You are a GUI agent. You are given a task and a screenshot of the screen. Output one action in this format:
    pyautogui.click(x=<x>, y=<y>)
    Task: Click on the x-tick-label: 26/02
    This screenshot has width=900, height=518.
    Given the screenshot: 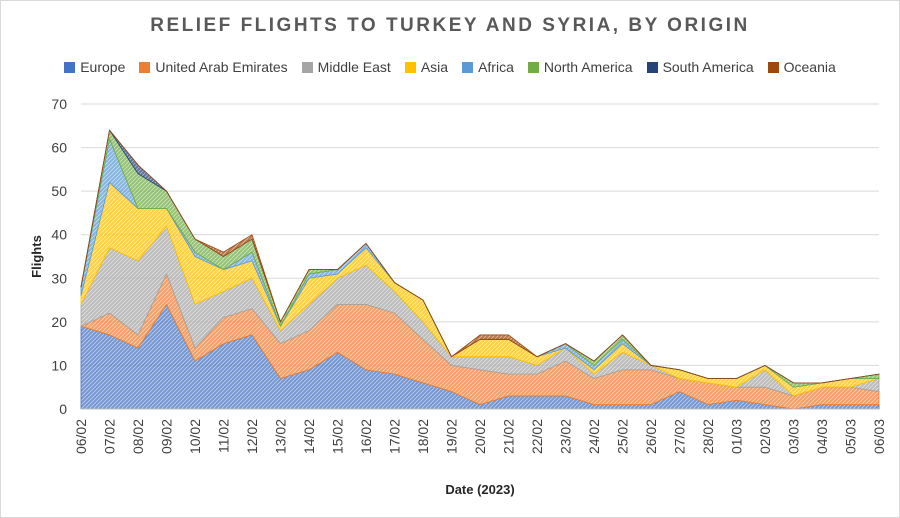 What is the action you would take?
    pyautogui.click(x=651, y=436)
    